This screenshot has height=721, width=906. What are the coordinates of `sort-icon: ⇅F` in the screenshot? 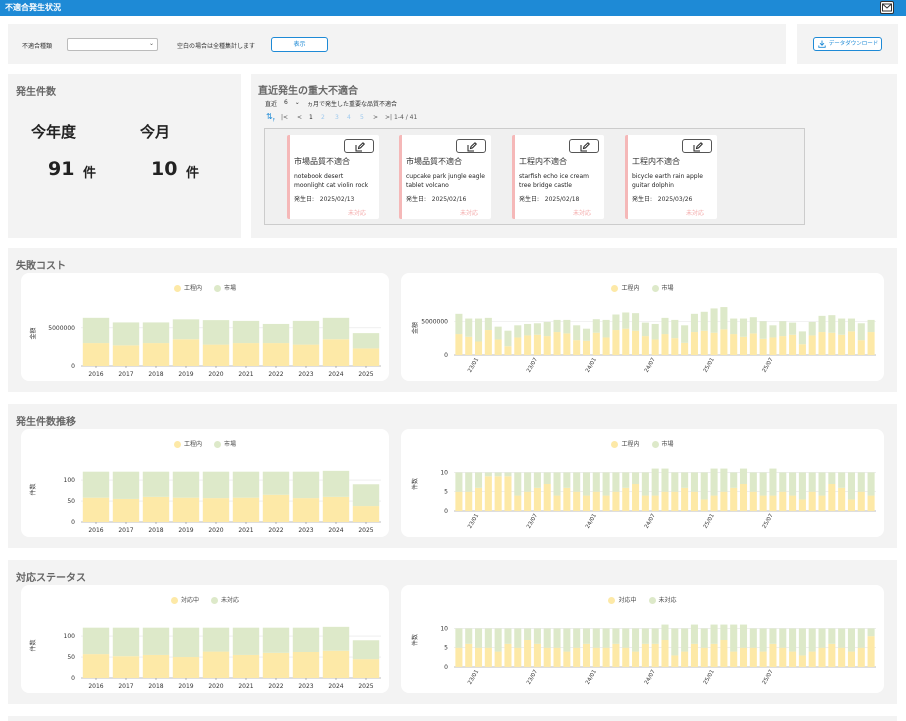 It's located at (271, 117).